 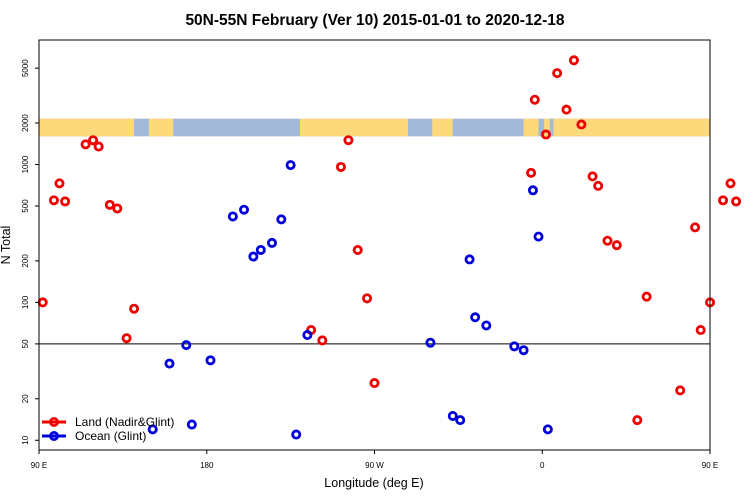 I want to click on y-axis-label: N Total, so click(x=6, y=245).